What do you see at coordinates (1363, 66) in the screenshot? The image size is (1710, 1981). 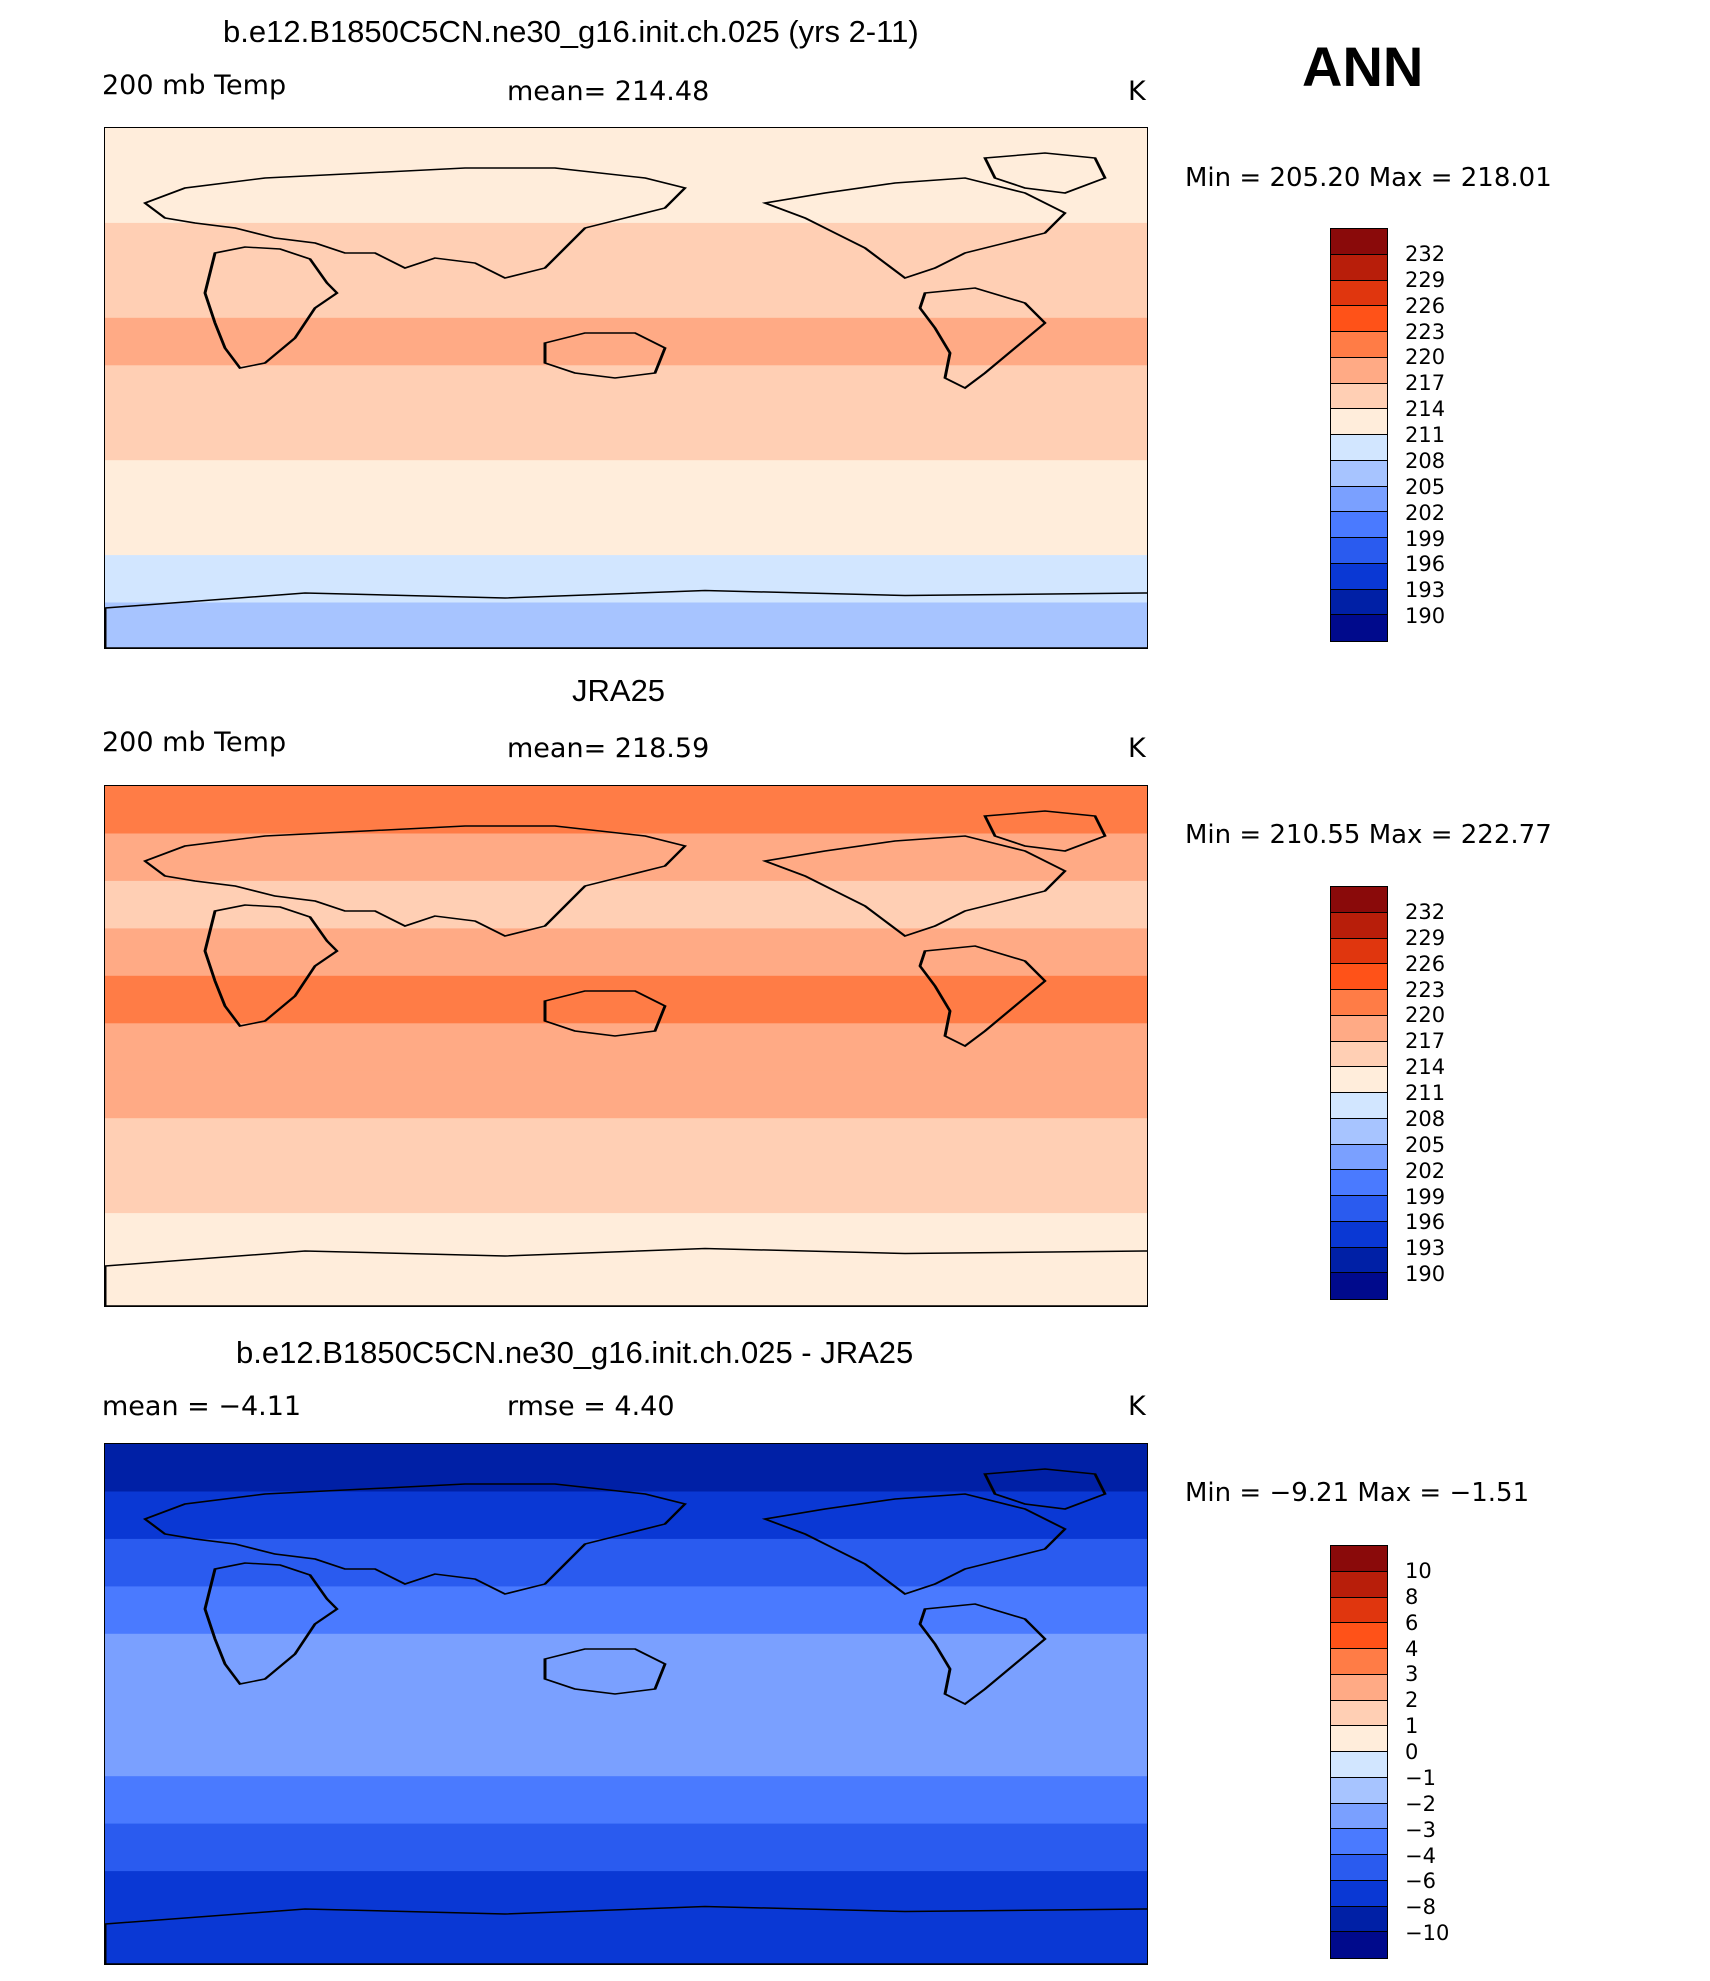 I see `season-label: ANN` at bounding box center [1363, 66].